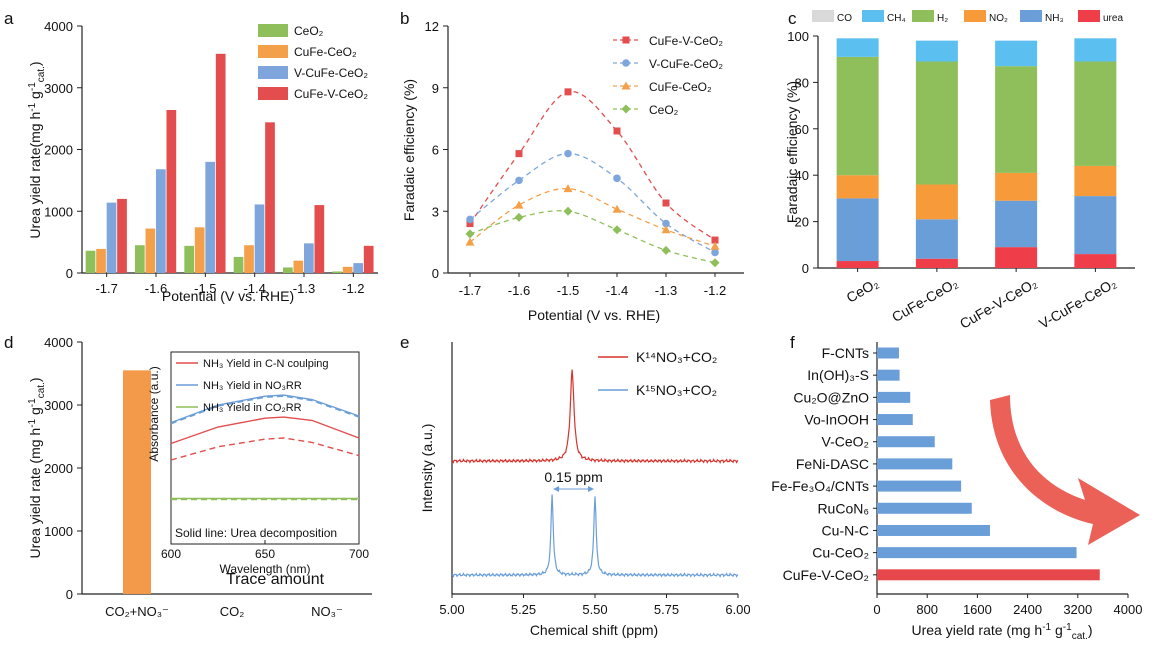 The image size is (1166, 652). Describe the element at coordinates (896, 18) in the screenshot. I see `panel-c-legend-label: CH₄` at that location.